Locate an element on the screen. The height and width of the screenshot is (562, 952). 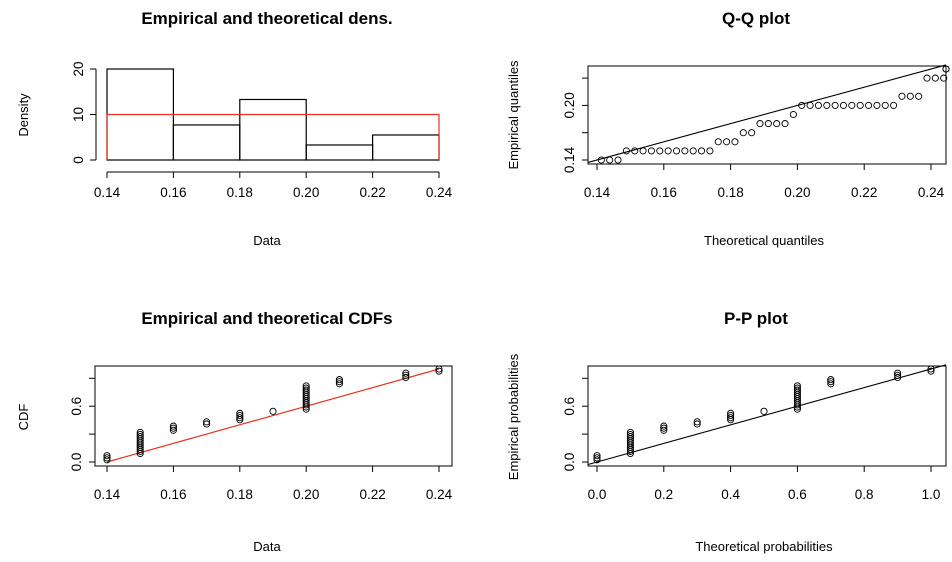
y-tick-label: 0.0 is located at coordinates (569, 462).